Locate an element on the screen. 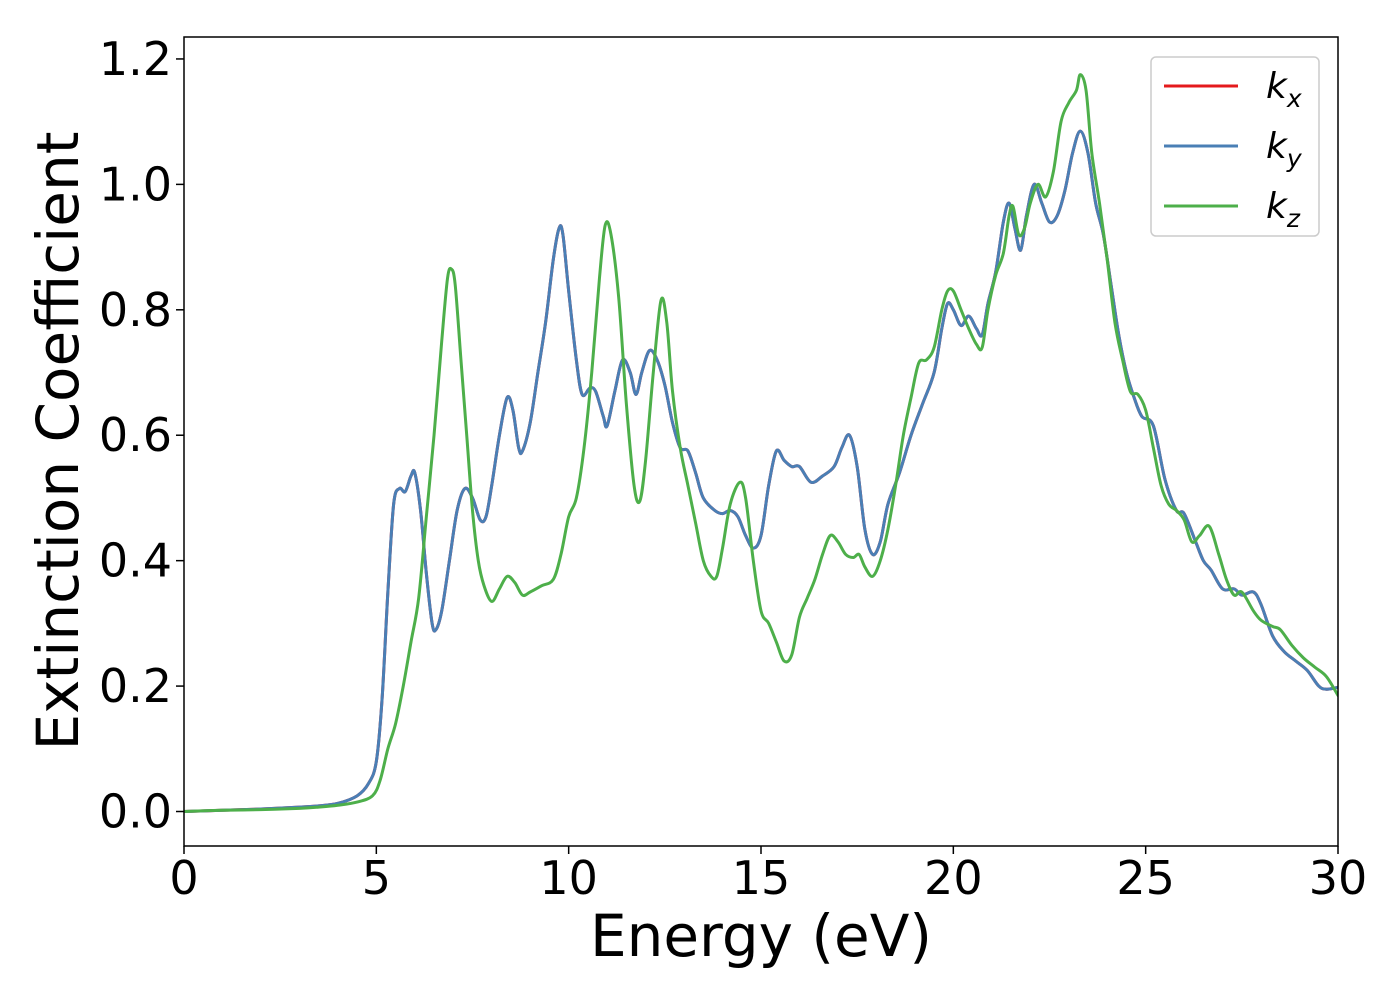 The image size is (1400, 1000). y-tick-label: 0.2 is located at coordinates (135, 686).